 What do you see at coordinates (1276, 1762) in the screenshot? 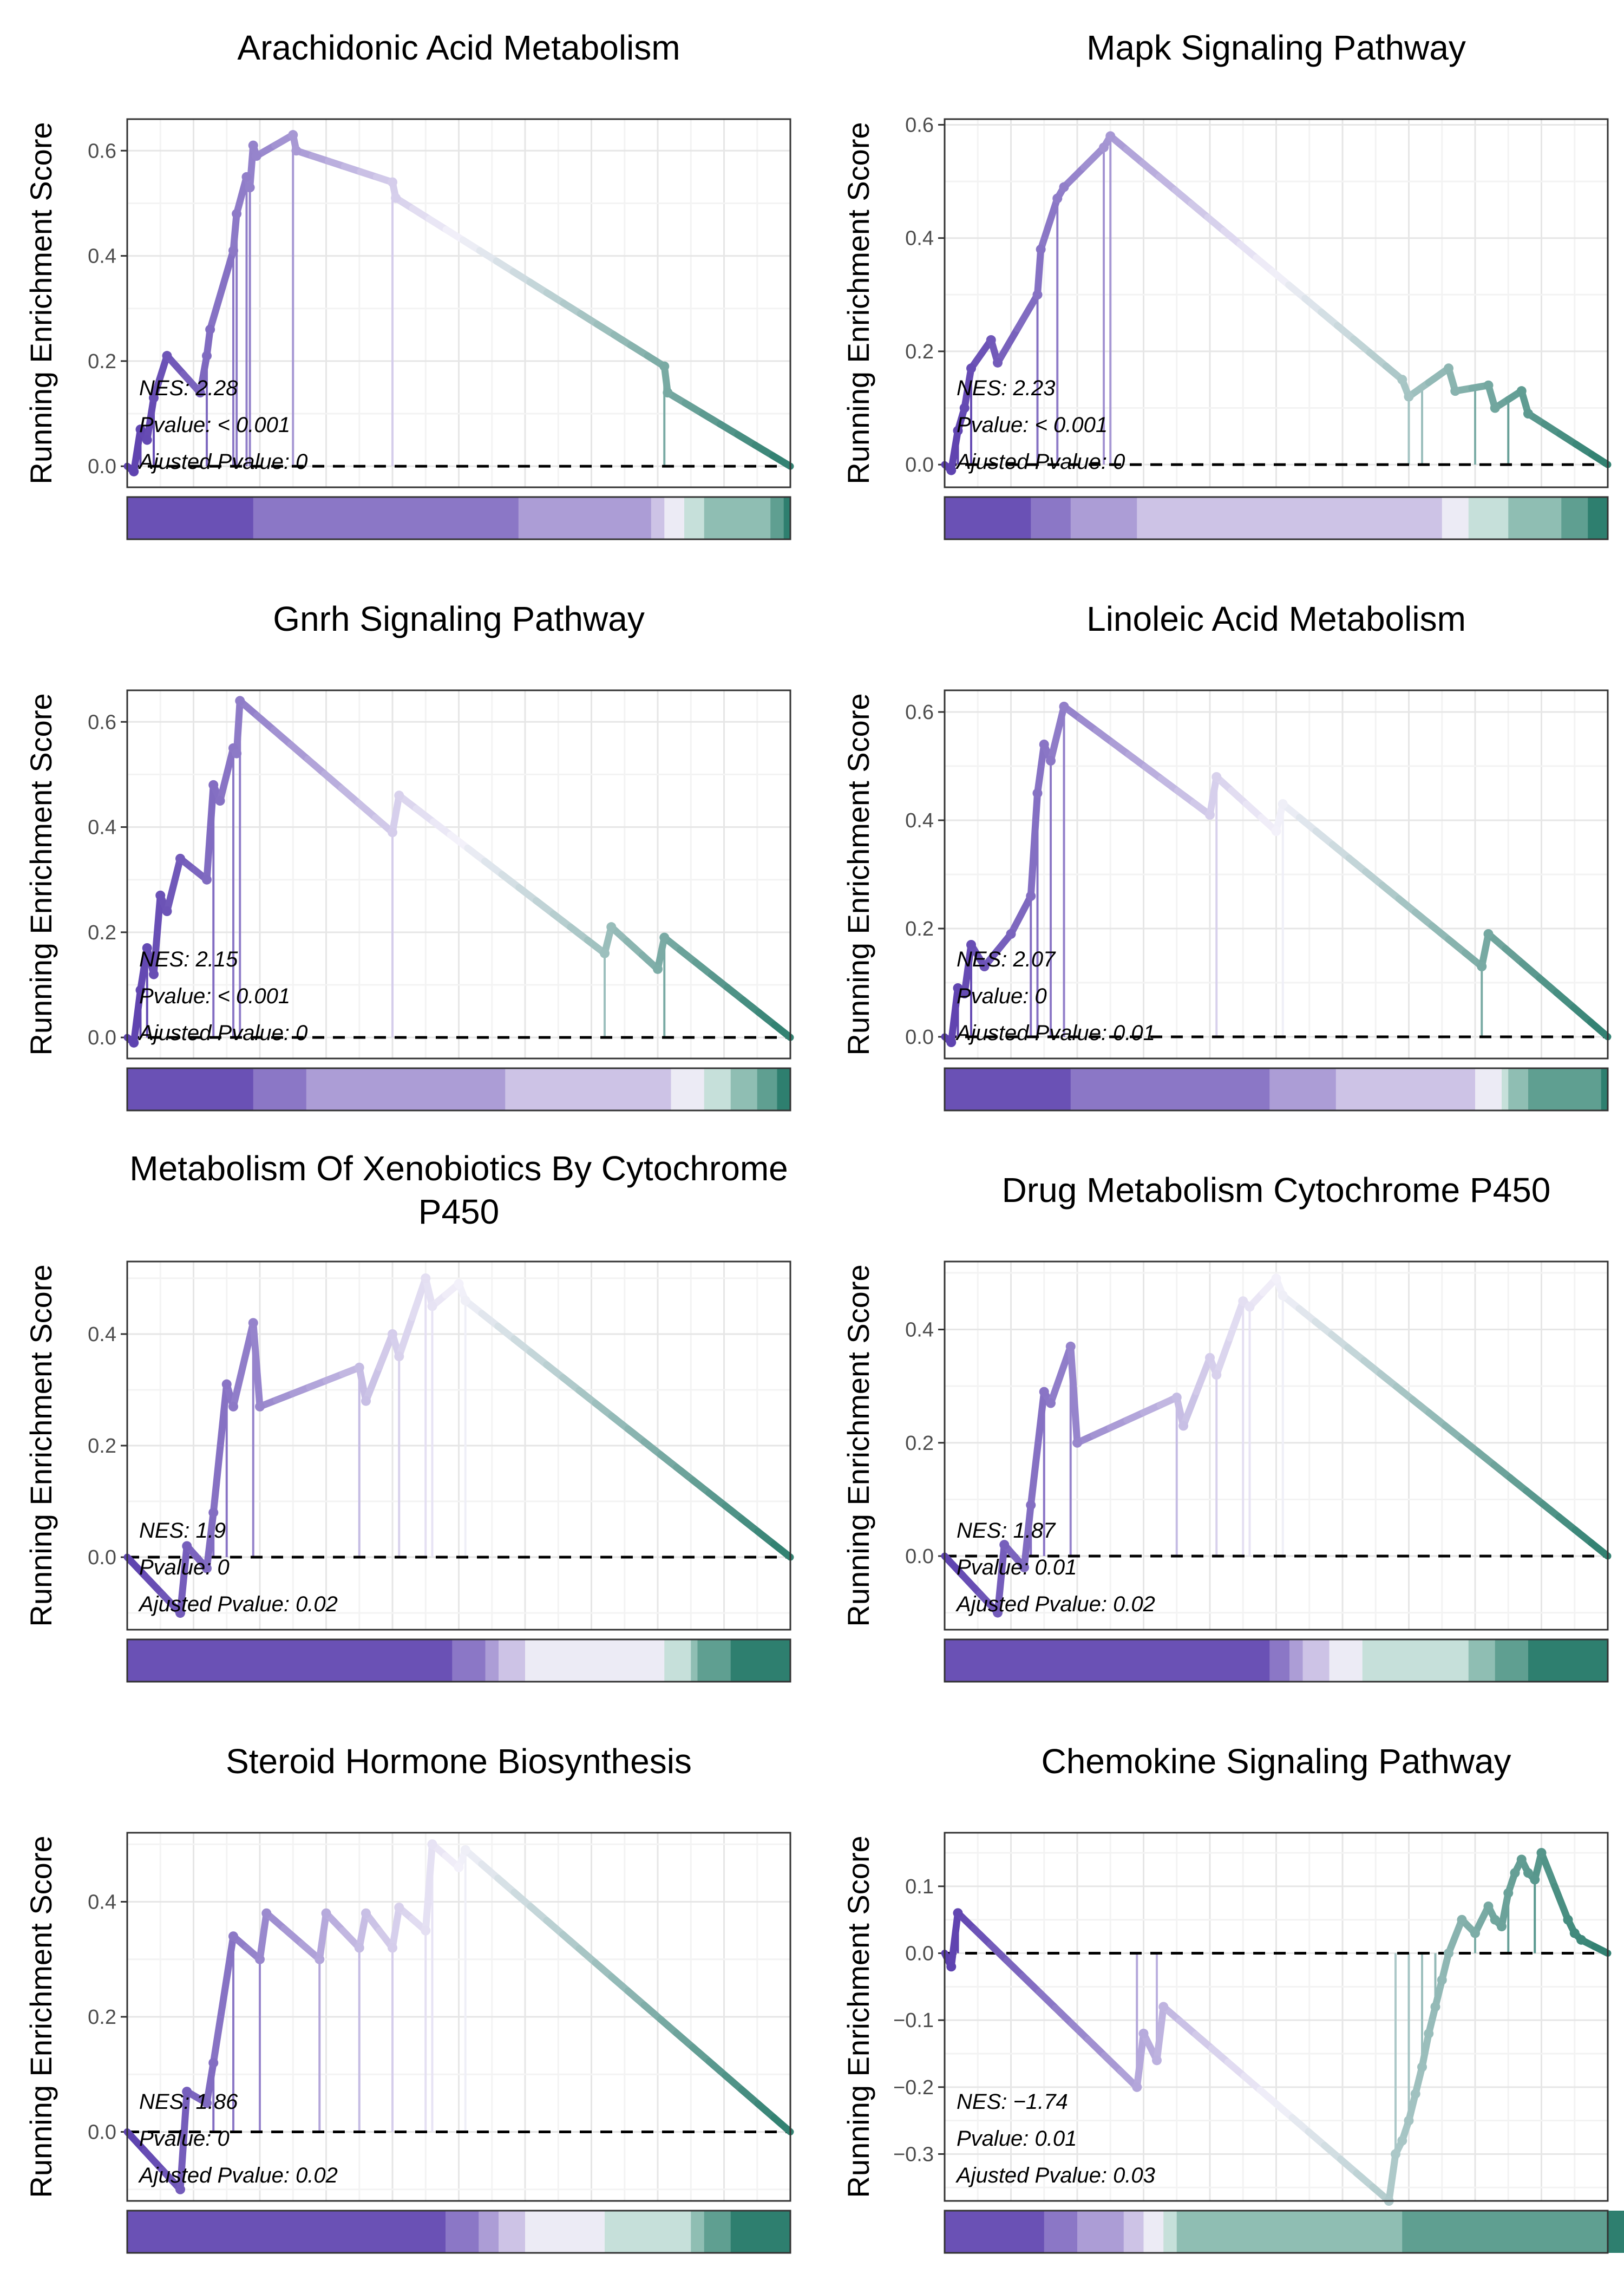
I see `panel-title: Chemokine Signaling Pathway` at bounding box center [1276, 1762].